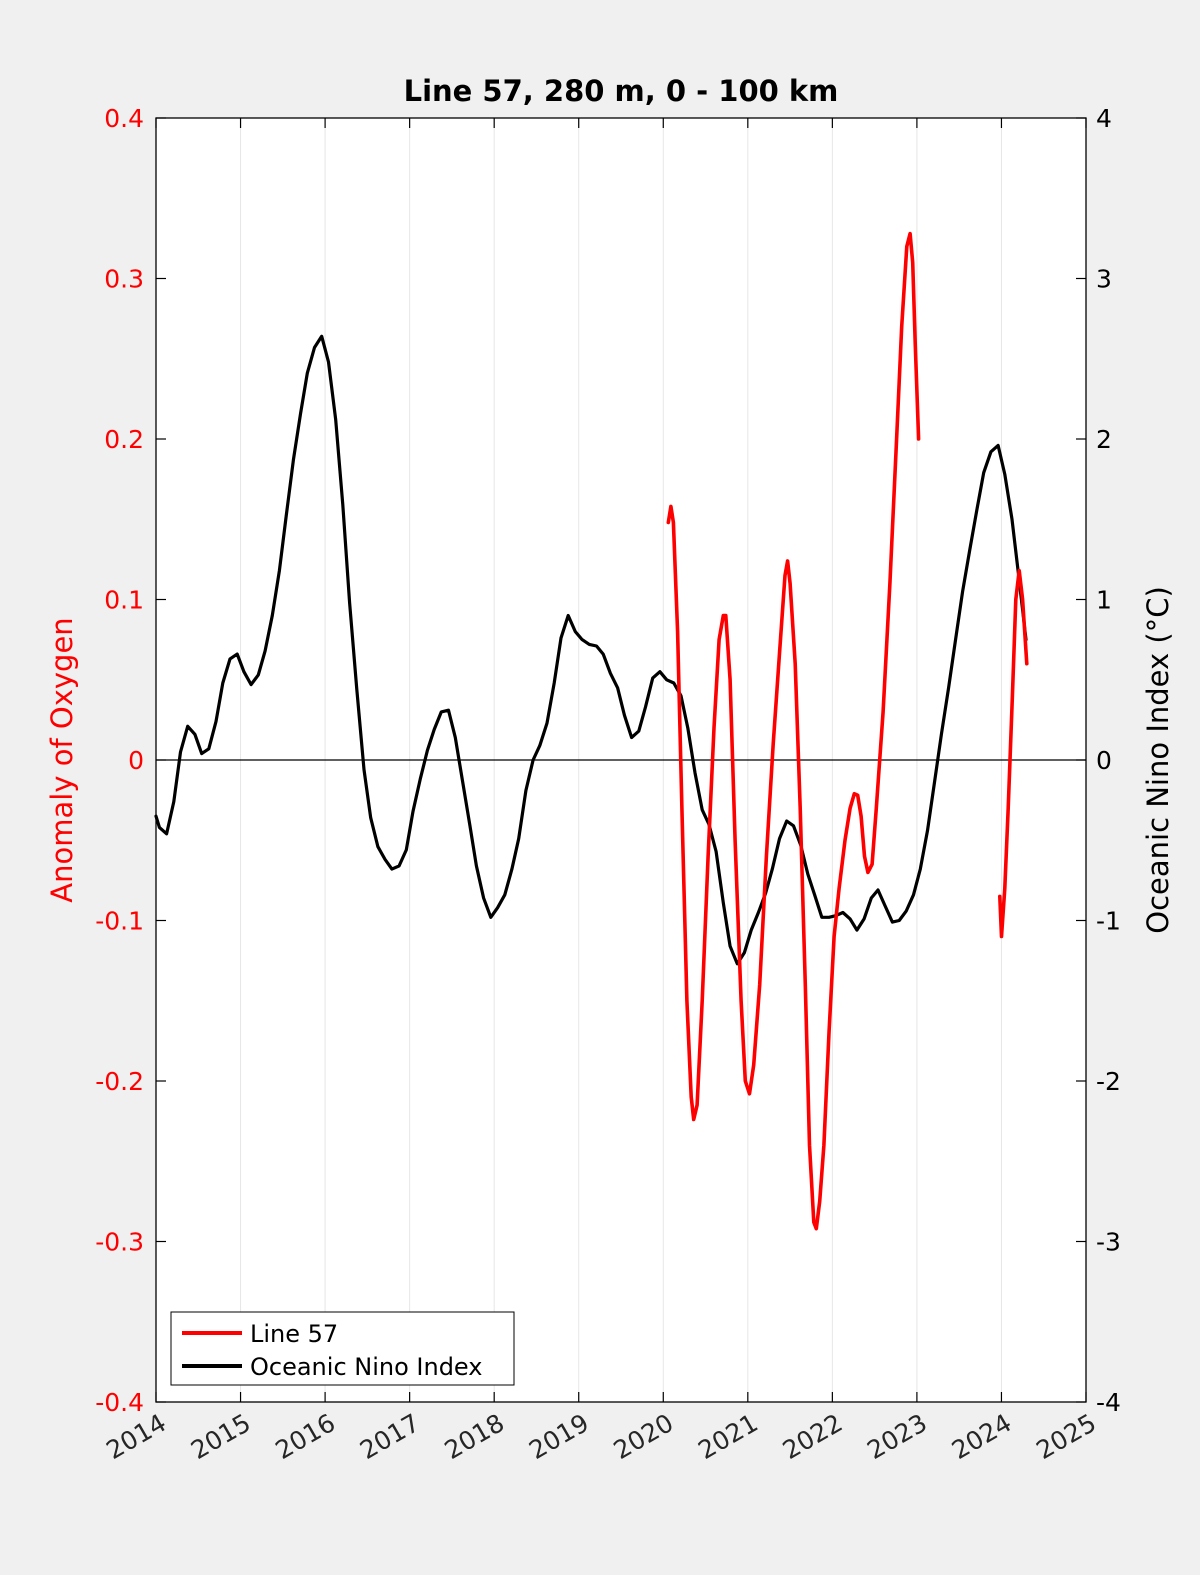 The height and width of the screenshot is (1575, 1200). I want to click on x-tick-label: 2016, so click(305, 1436).